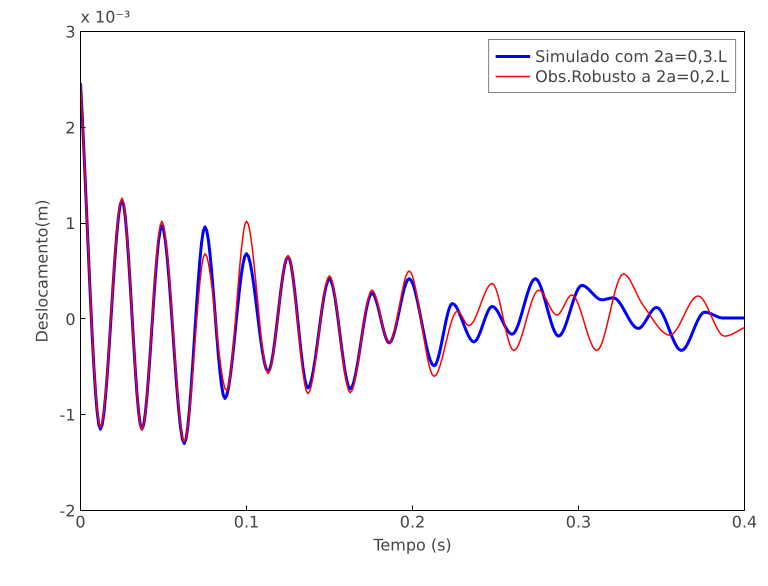  I want to click on y-axis-title: Deslocamento(m), so click(42, 271).